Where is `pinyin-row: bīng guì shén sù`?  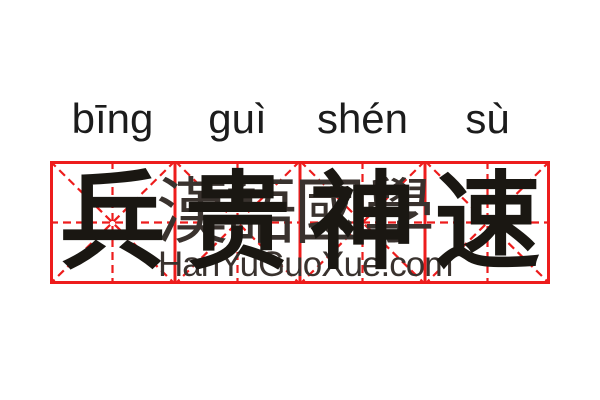 pinyin-row: bīng guì shén sù is located at coordinates (300, 119).